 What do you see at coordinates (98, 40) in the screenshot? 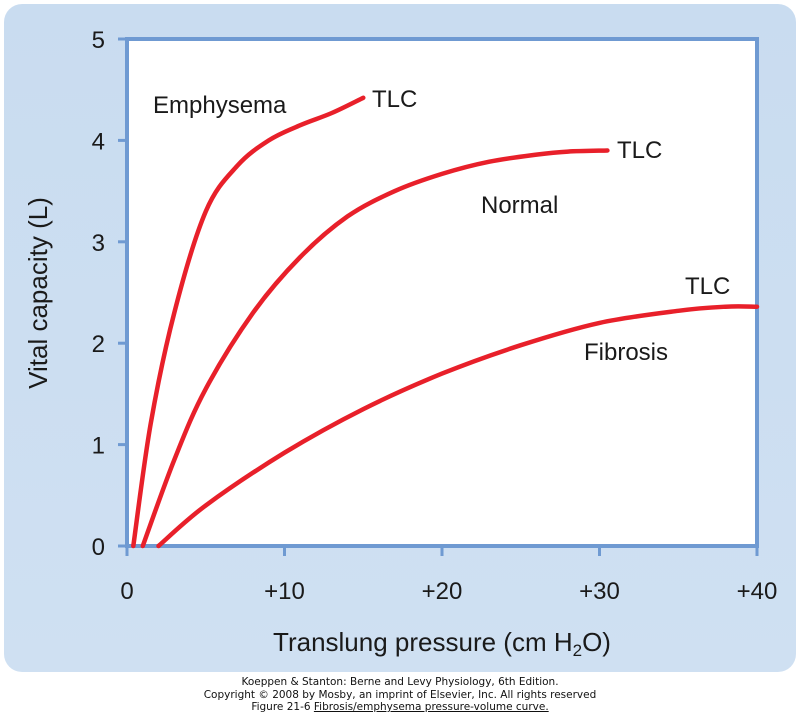
I see `y-tick-label: 5` at bounding box center [98, 40].